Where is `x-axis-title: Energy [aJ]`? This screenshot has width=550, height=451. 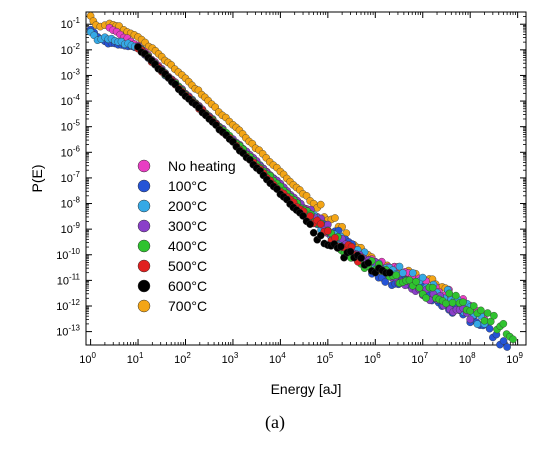 x-axis-title: Energy [aJ] is located at coordinates (306, 389).